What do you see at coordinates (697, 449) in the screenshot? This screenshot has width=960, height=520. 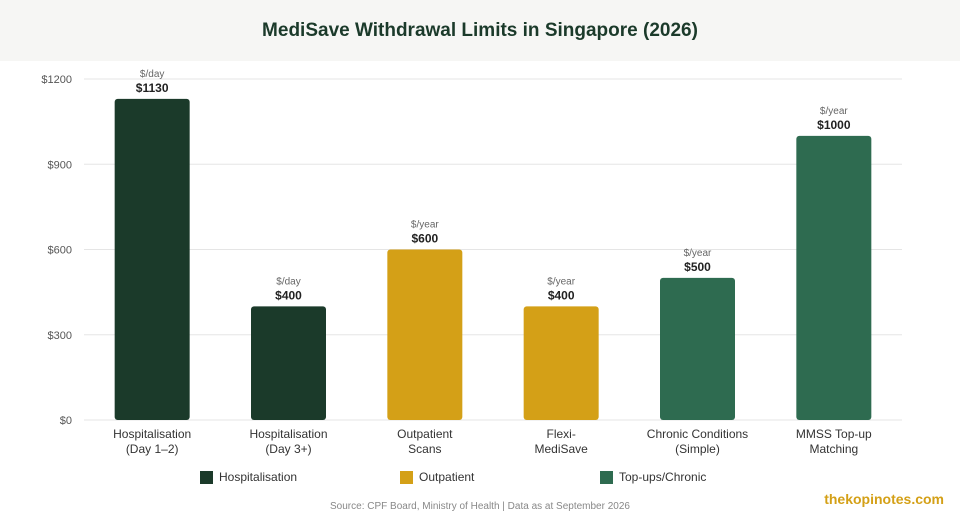 I see `x-tick-label: (Simple)` at bounding box center [697, 449].